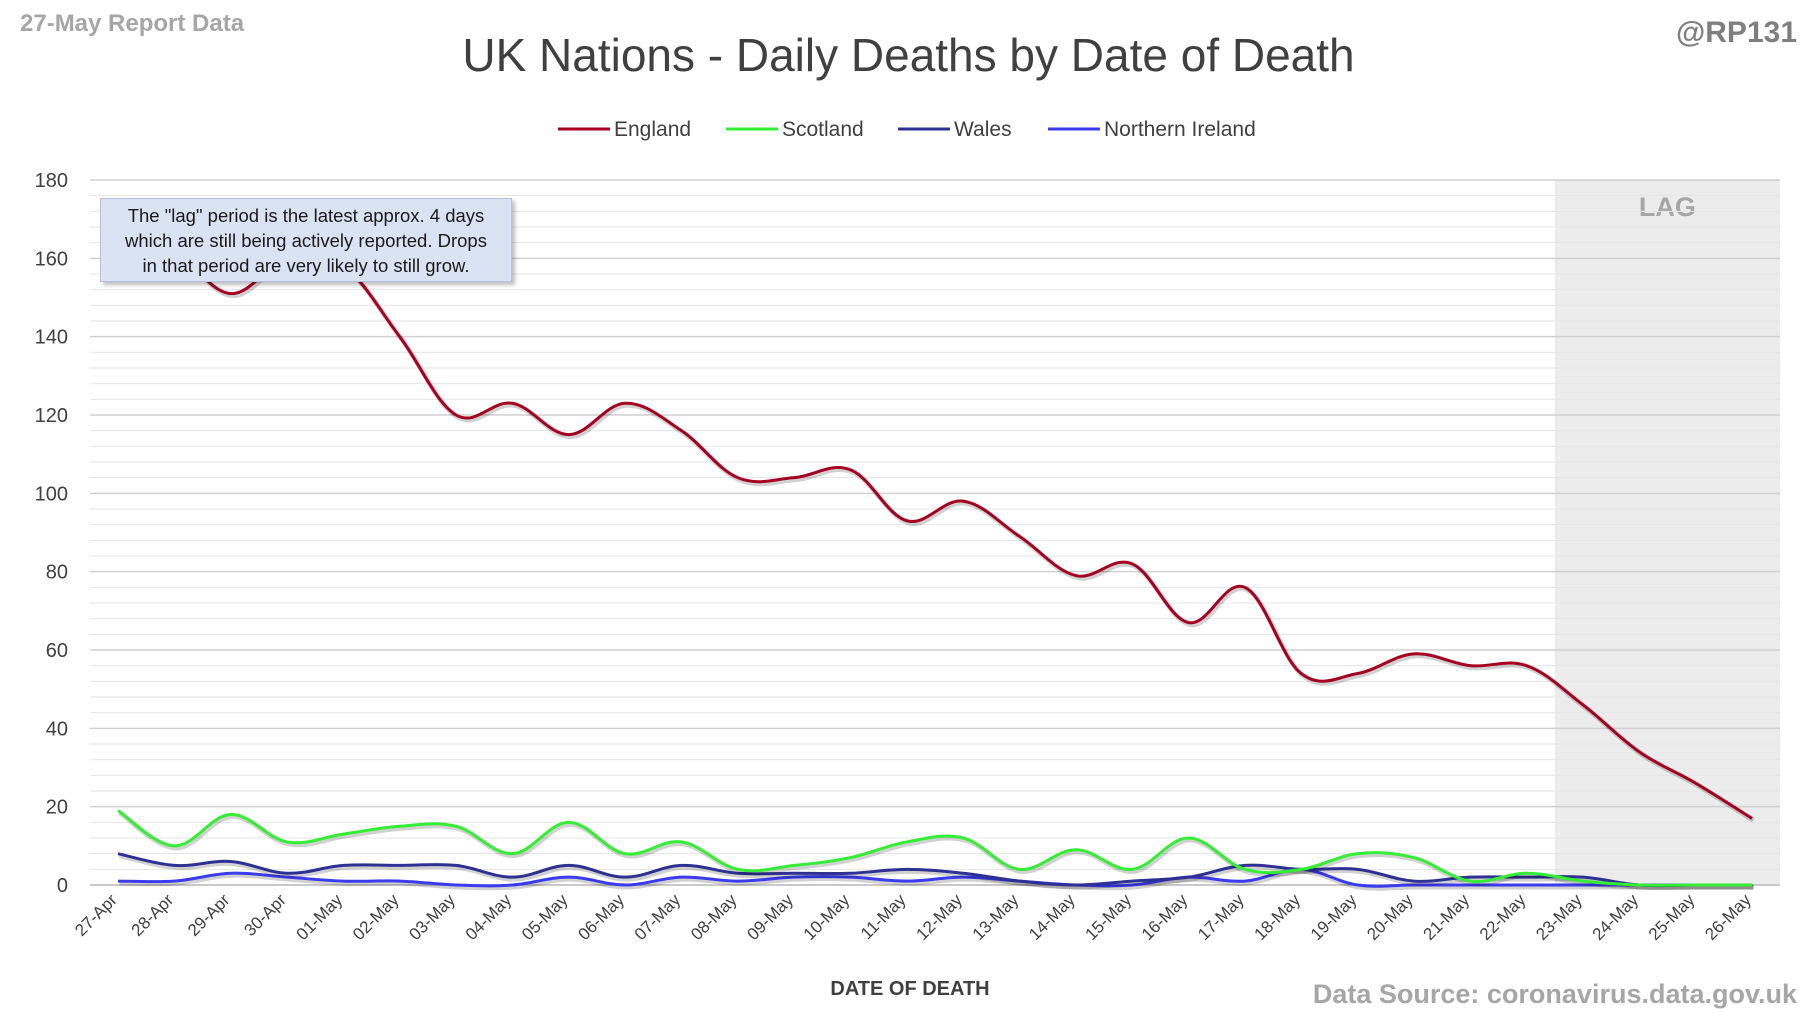  I want to click on author-handle: @RP131, so click(1736, 32).